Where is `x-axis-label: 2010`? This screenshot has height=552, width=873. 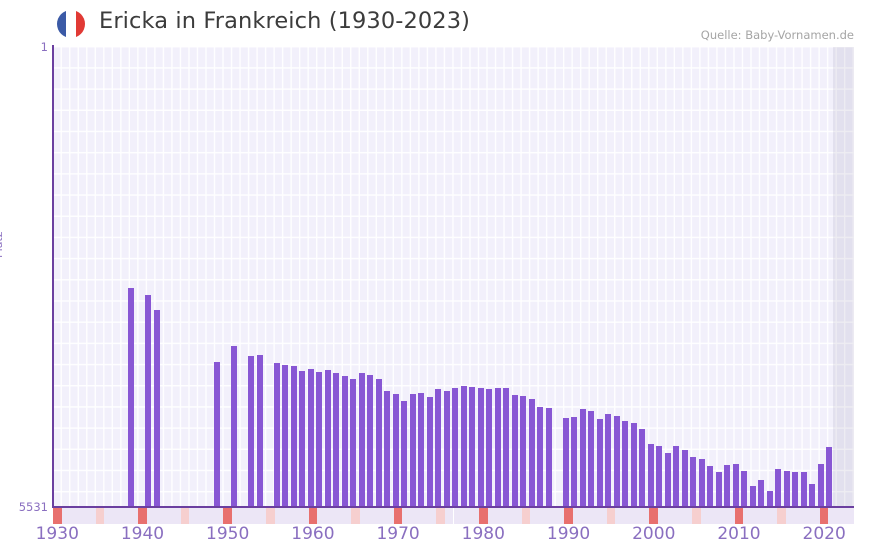
x-axis-label: 2010 is located at coordinates (739, 534).